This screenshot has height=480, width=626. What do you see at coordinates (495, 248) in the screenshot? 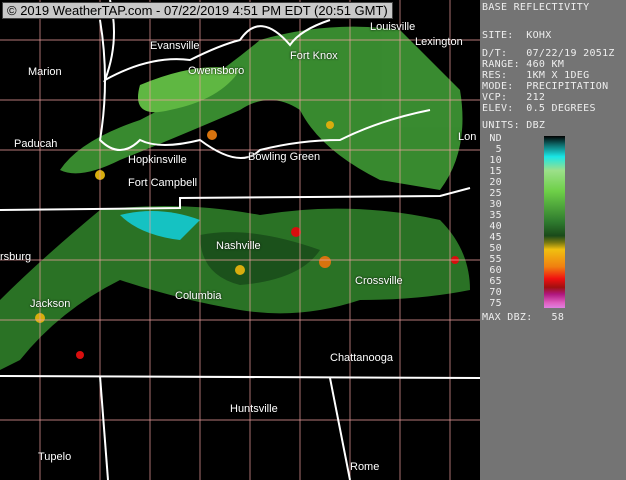
I see `legend-label: 50` at bounding box center [495, 248].